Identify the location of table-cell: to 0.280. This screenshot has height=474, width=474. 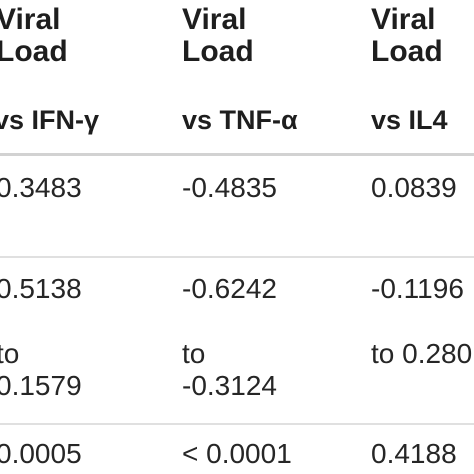
(422, 353).